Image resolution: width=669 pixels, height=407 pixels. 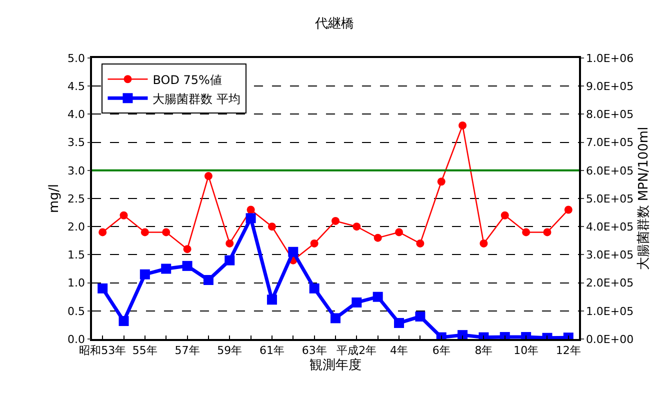 What do you see at coordinates (568, 350) in the screenshot?
I see `x-tick-label: 12年` at bounding box center [568, 350].